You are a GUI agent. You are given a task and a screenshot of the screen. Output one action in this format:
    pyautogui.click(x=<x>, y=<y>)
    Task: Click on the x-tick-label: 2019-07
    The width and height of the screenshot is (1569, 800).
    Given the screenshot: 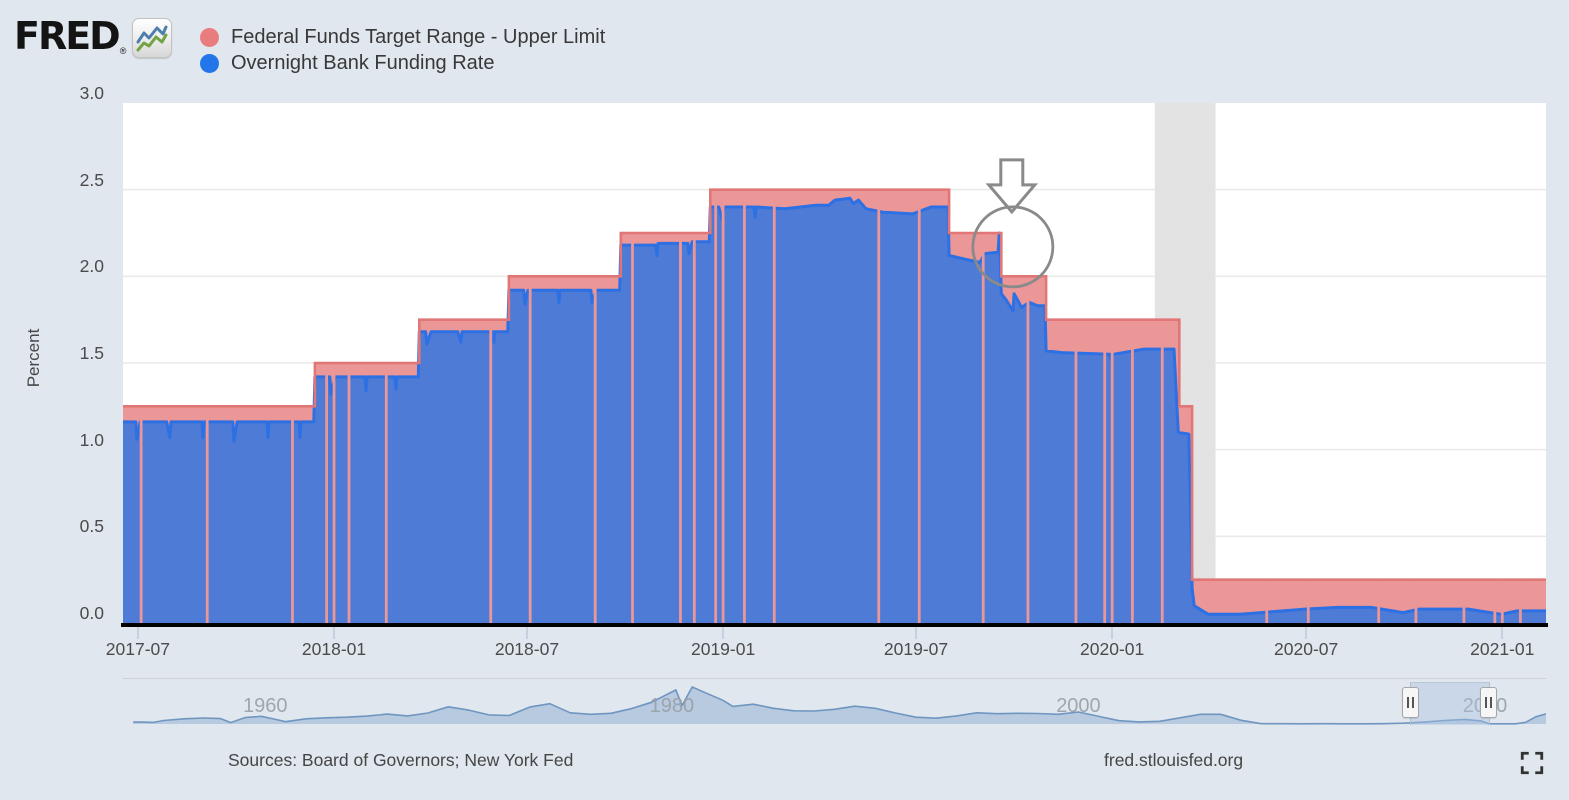 What is the action you would take?
    pyautogui.click(x=916, y=649)
    